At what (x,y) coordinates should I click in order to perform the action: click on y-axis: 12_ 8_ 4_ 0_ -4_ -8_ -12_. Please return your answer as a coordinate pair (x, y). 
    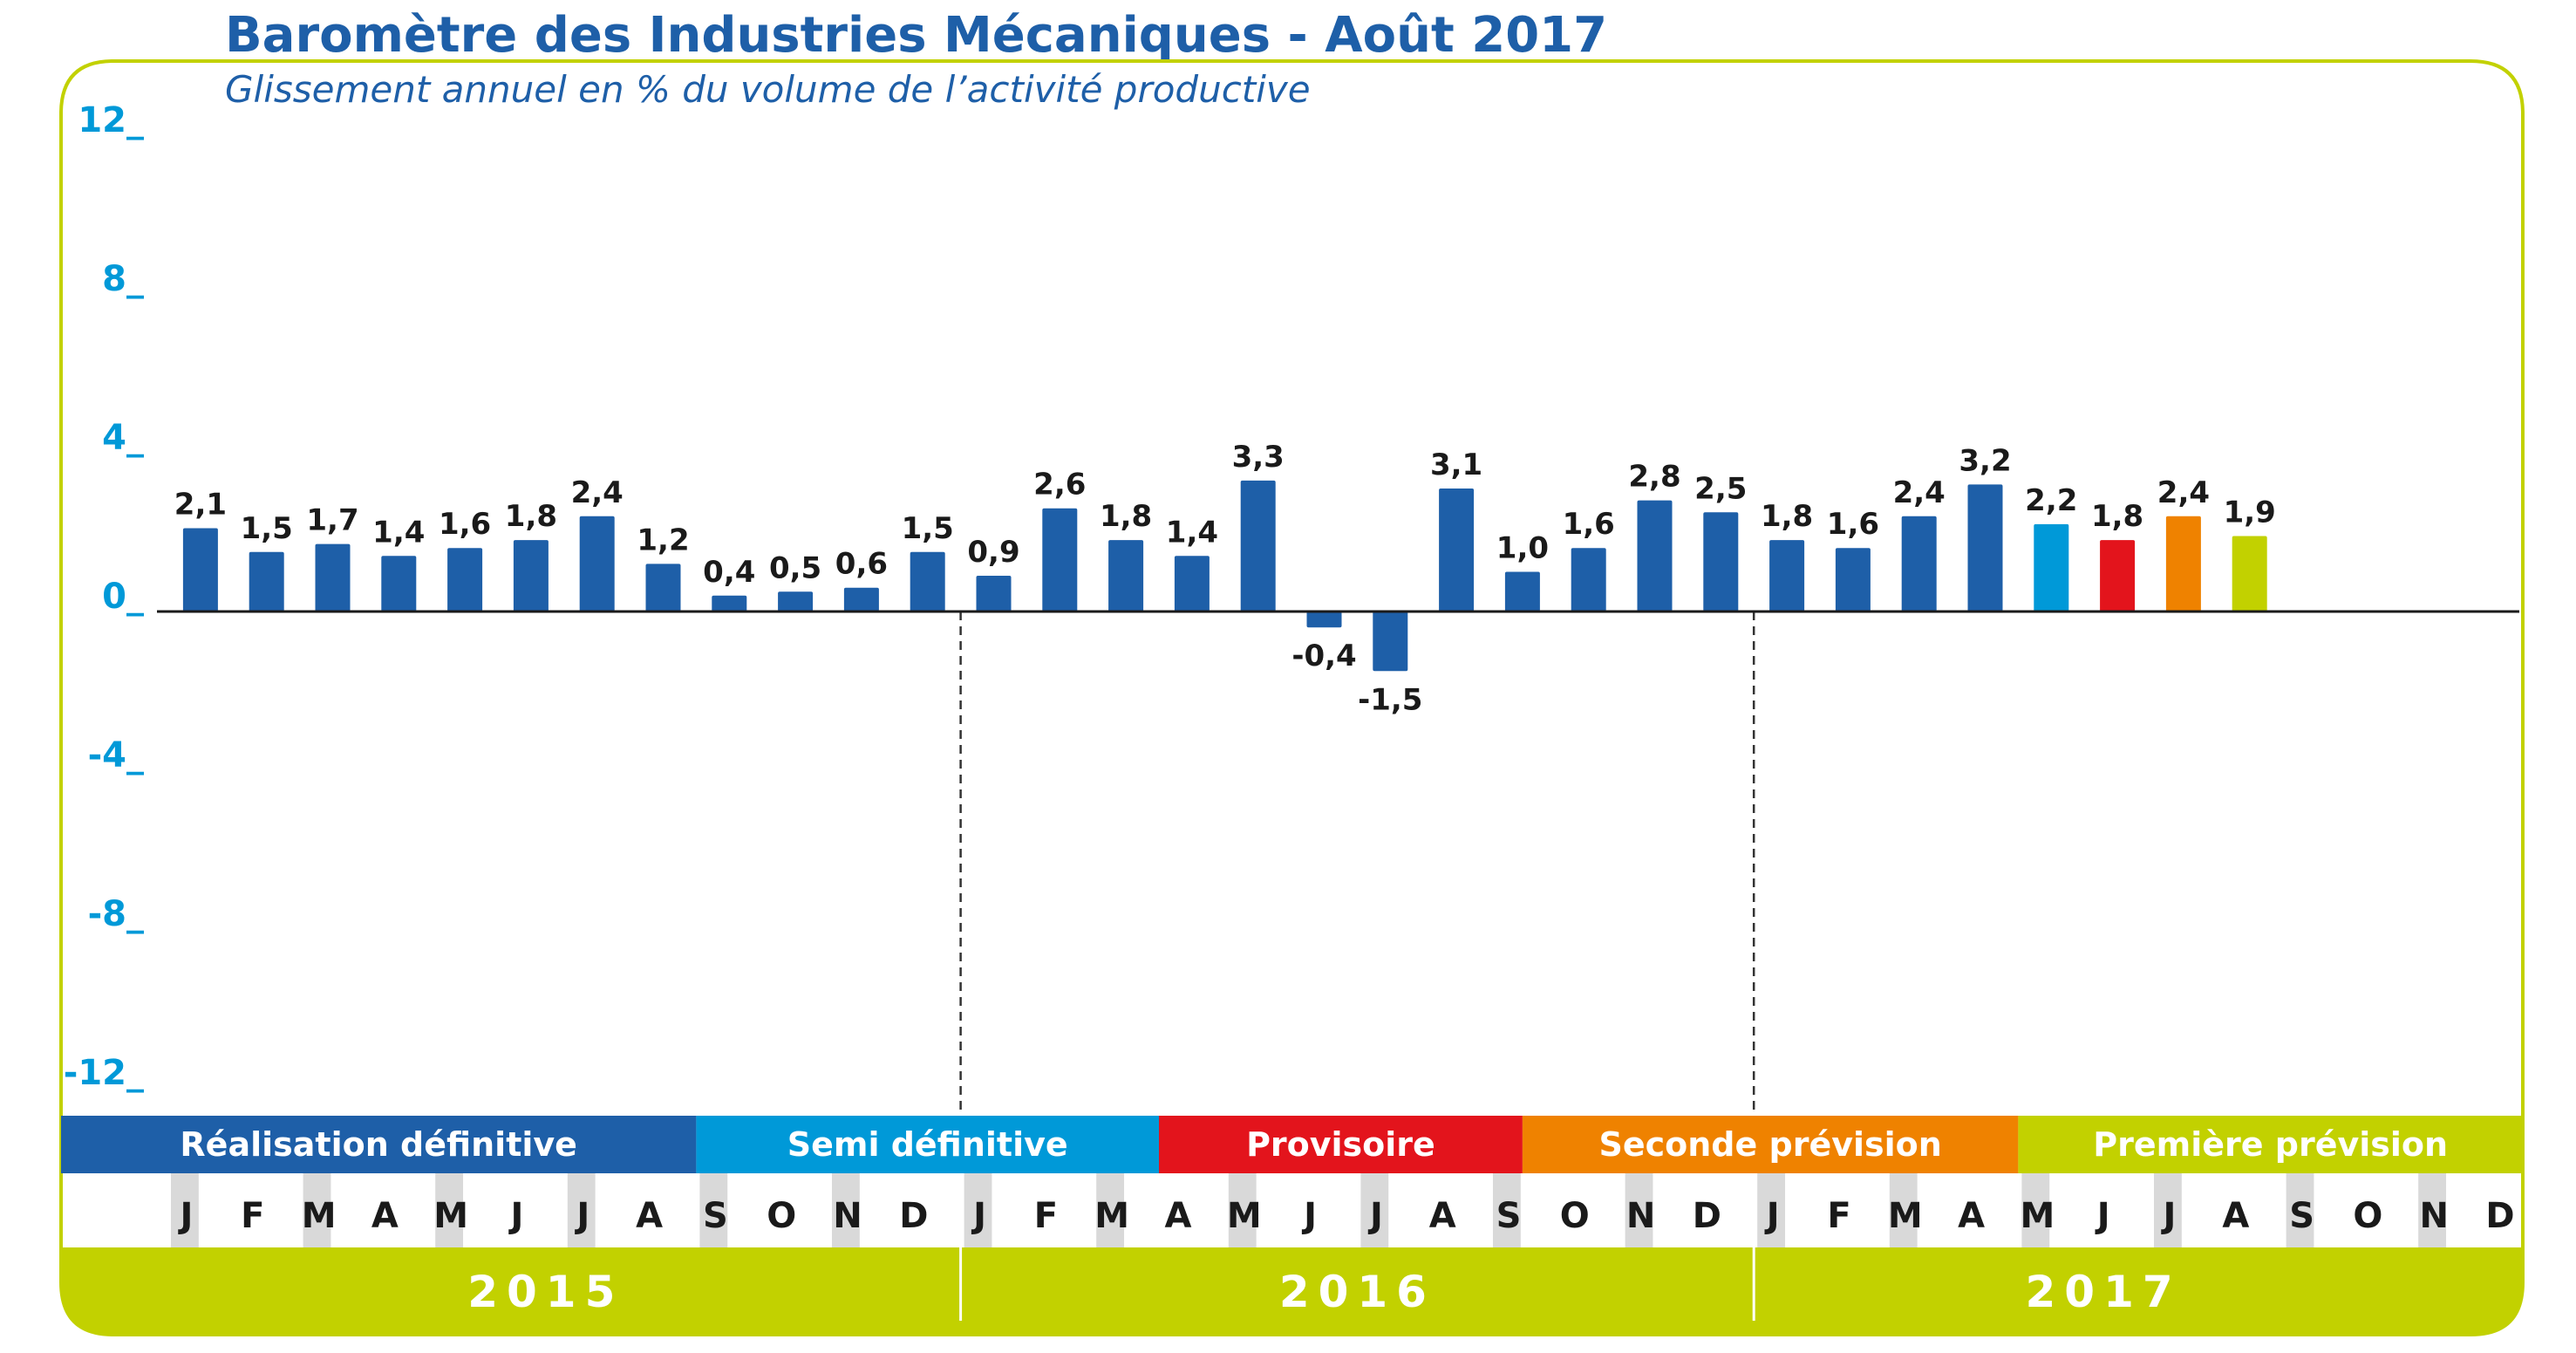
    Looking at the image, I should click on (104, 596).